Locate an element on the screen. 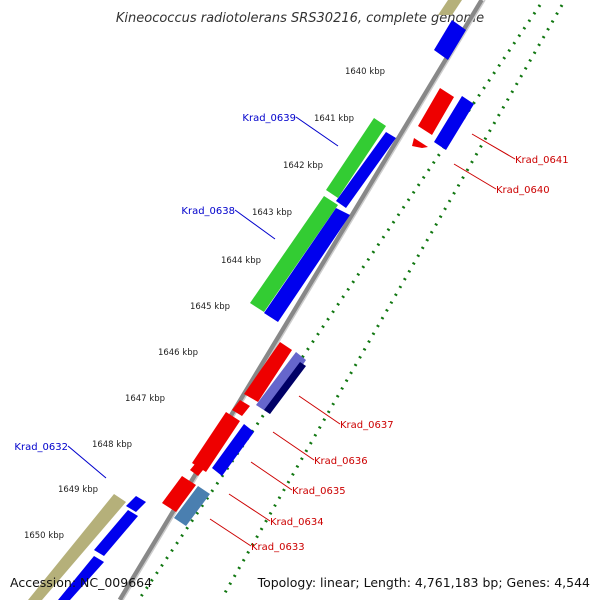 This screenshot has height=600, width=600. gene-feature-krad-0637-dark is located at coordinates (285, 388).